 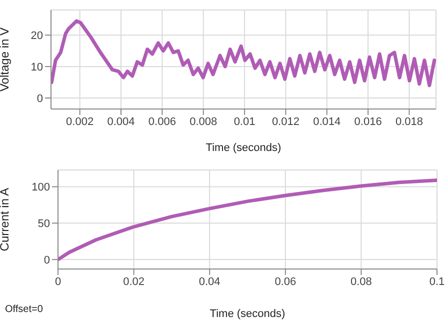 I want to click on x-tick-label: 0.018, so click(x=409, y=122).